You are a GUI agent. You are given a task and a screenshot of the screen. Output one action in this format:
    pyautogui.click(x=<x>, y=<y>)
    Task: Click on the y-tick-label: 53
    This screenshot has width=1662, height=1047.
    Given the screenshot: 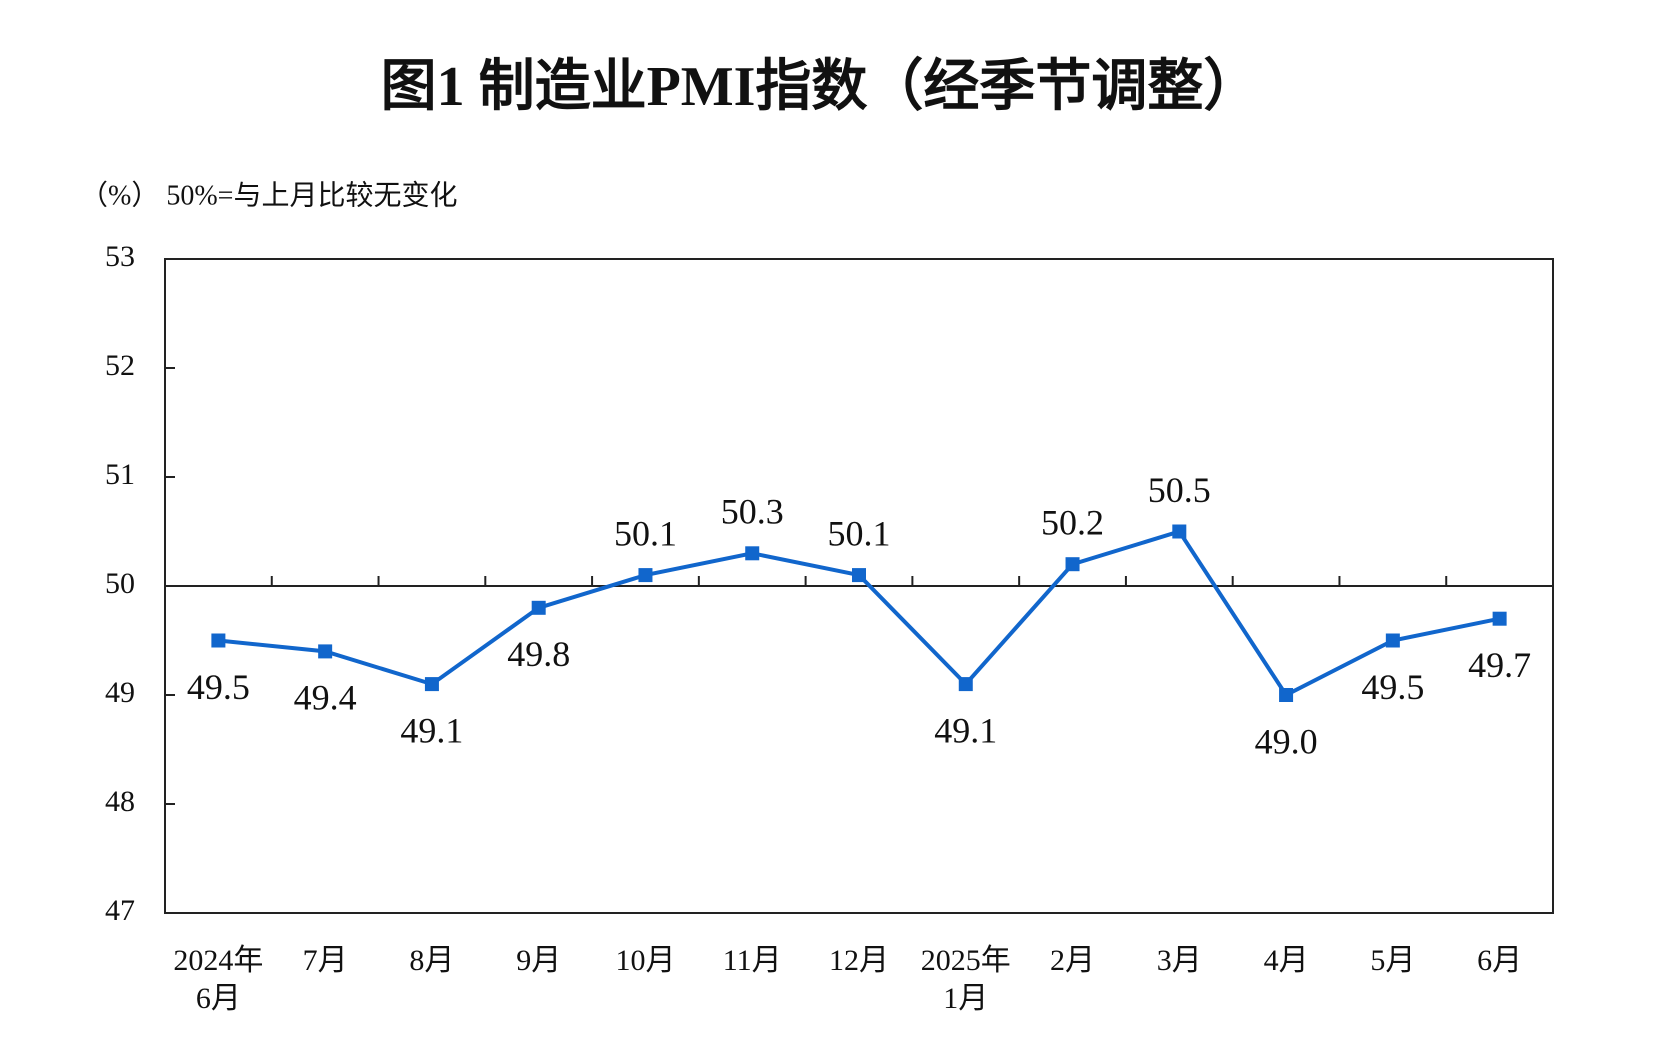 What is the action you would take?
    pyautogui.click(x=120, y=256)
    